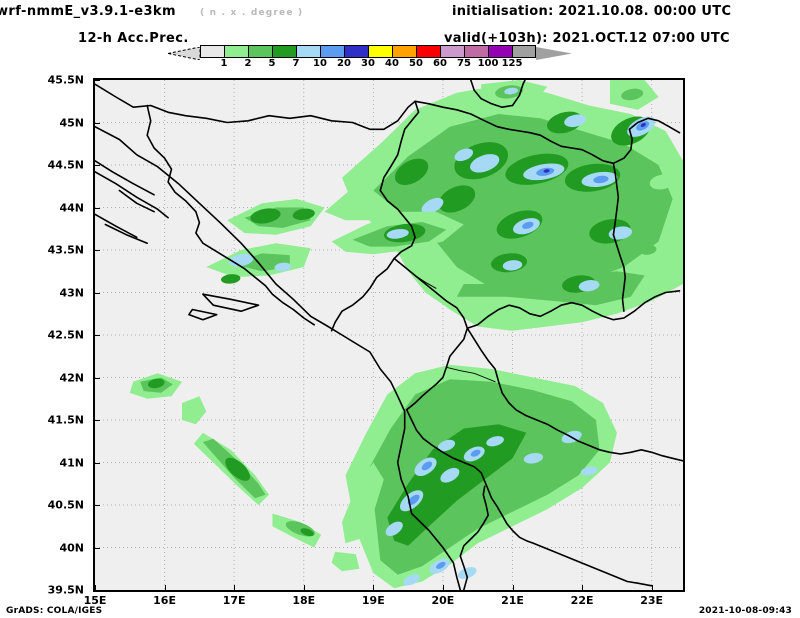  What do you see at coordinates (512, 63) in the screenshot?
I see `colorbar-tick-label: 125` at bounding box center [512, 63].